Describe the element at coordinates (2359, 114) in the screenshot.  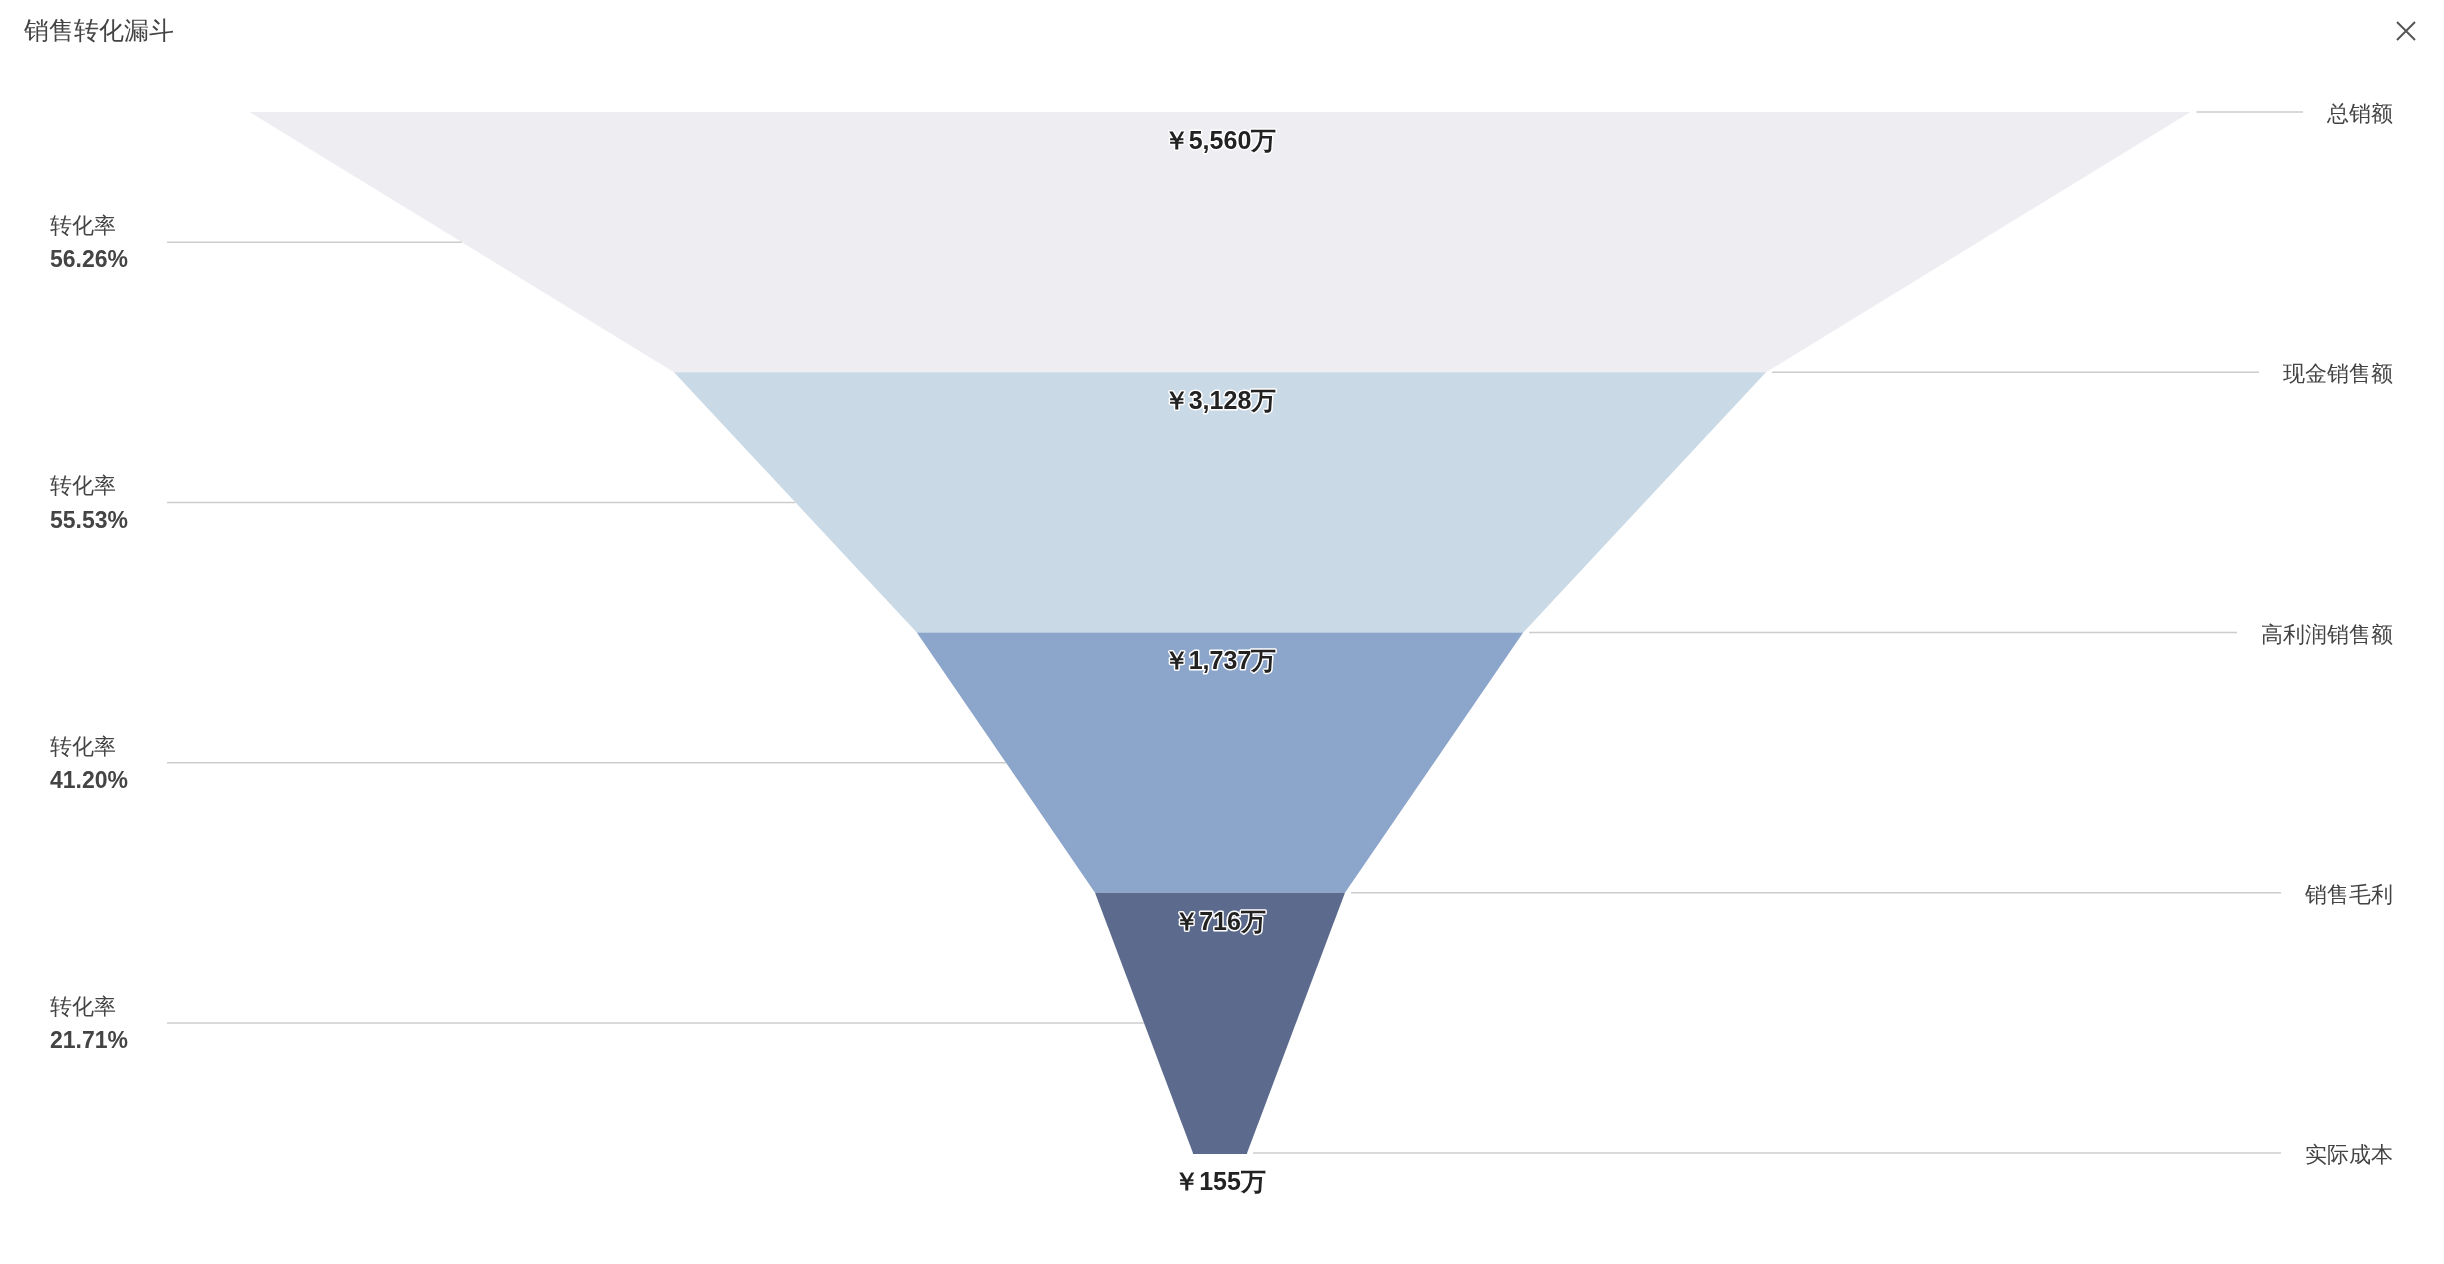
I see `category-label: 总销额` at that location.